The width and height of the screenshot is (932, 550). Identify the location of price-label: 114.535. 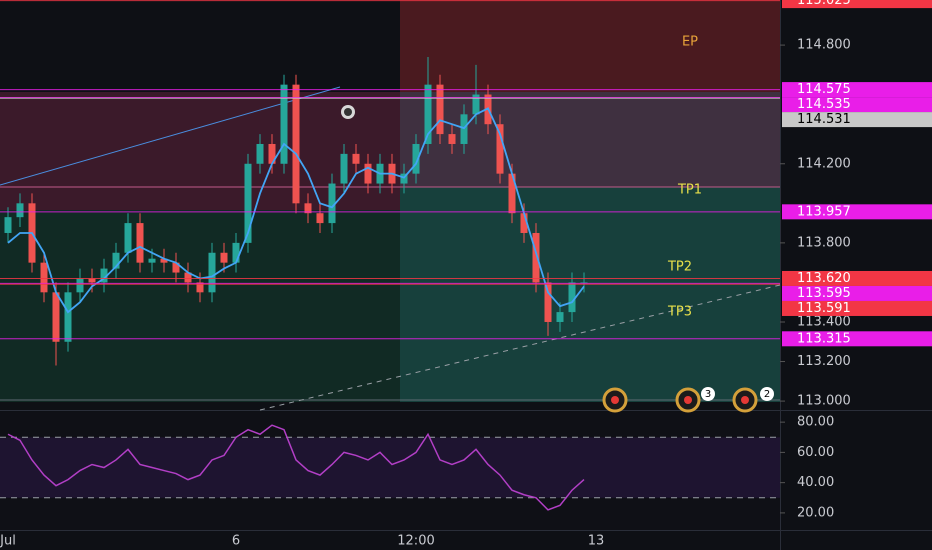
(824, 104).